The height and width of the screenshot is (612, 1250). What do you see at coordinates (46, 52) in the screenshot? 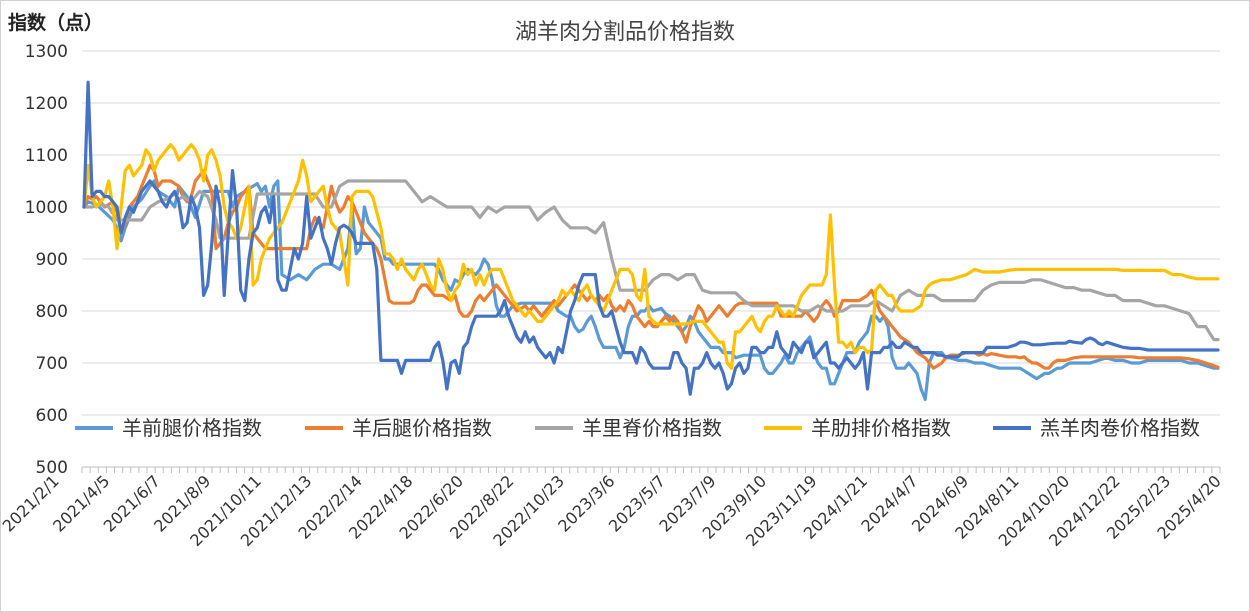
I see `y-tick-label-1300: 1300` at bounding box center [46, 52].